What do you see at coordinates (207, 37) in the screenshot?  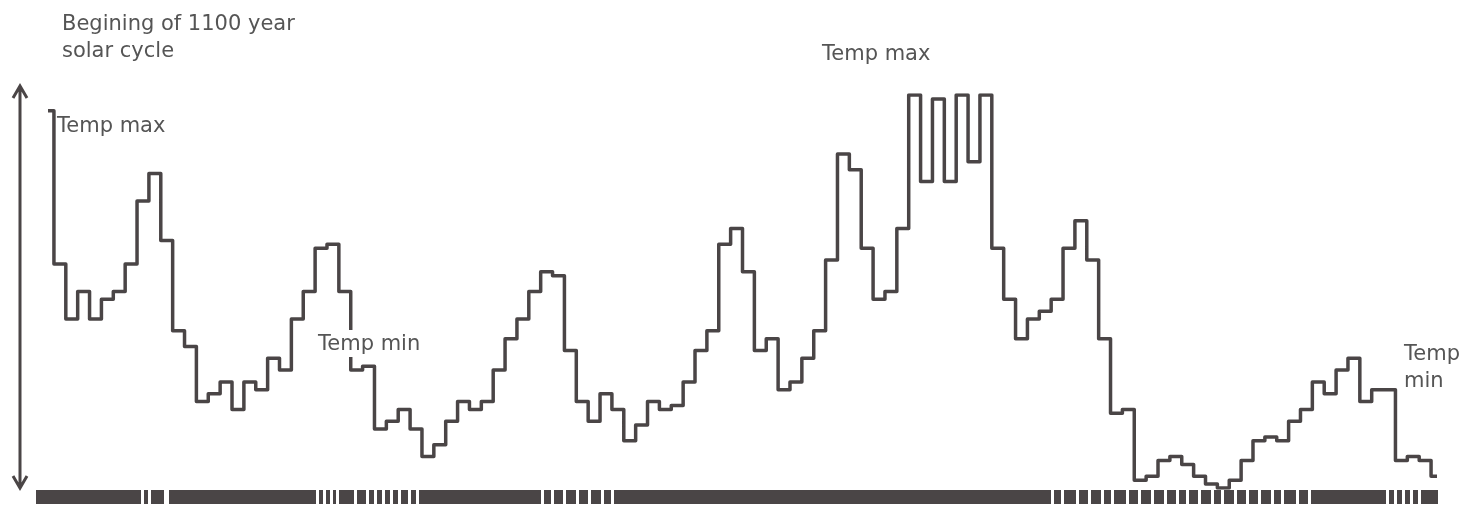 I see `text: Begining of 1100 year solar cycle` at bounding box center [207, 37].